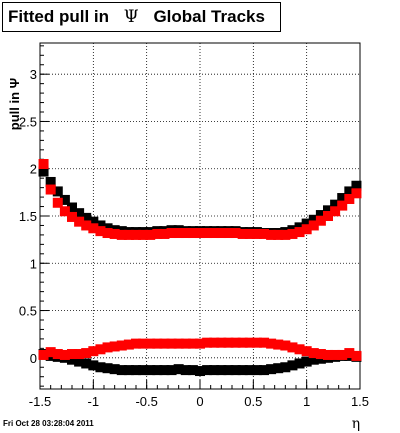  What do you see at coordinates (40, 401) in the screenshot?
I see `x-tick-label: -1.5` at bounding box center [40, 401].